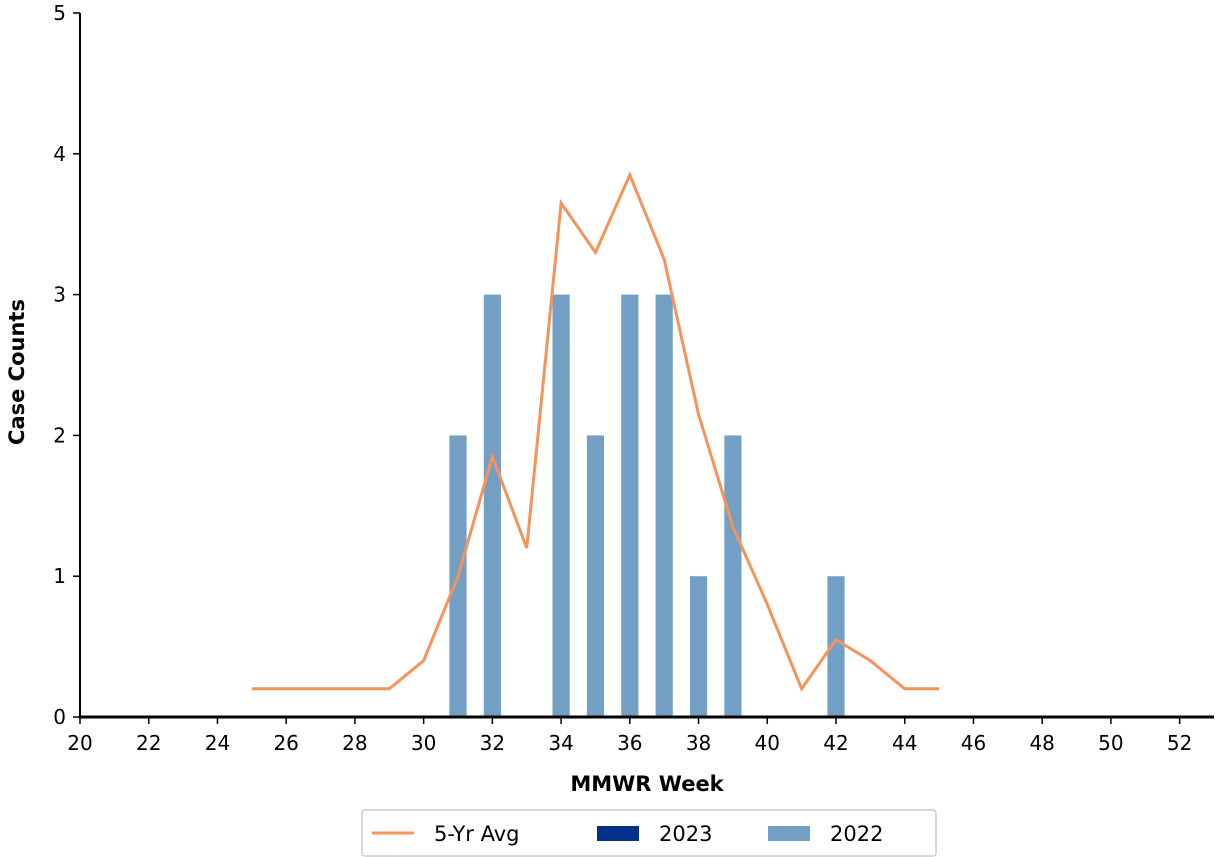  I want to click on legend-swatch-2022, so click(789, 833).